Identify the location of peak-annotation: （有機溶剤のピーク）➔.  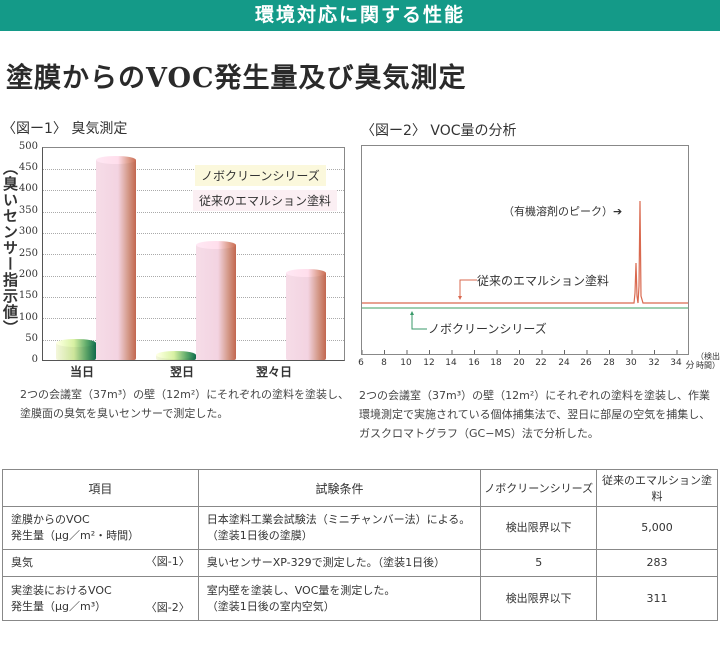
(563, 211).